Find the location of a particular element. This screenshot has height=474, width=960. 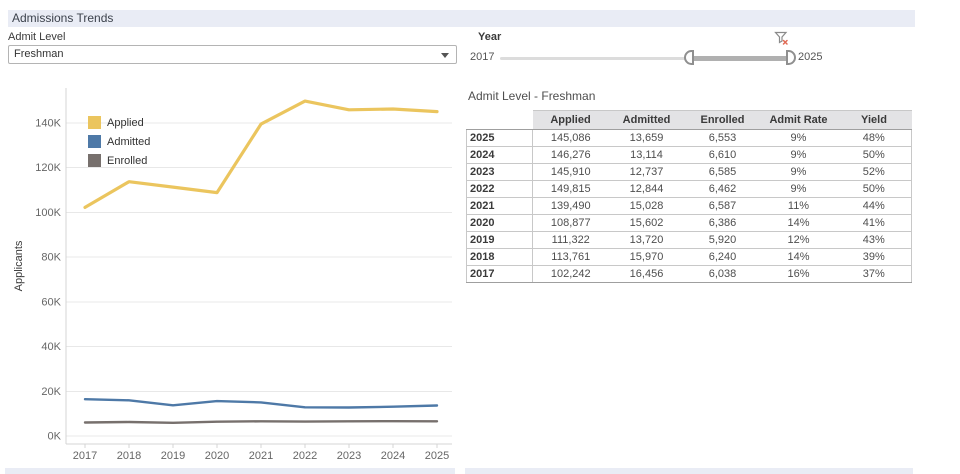

table-cell: 6,587 is located at coordinates (722, 206).